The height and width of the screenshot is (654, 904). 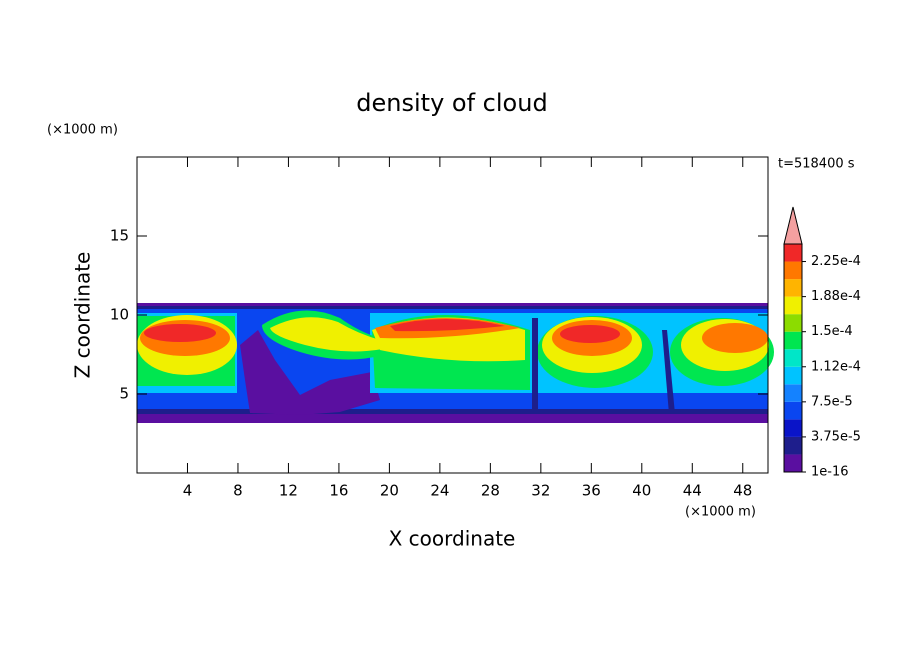 What do you see at coordinates (238, 491) in the screenshot?
I see `x-tick-label: 8` at bounding box center [238, 491].